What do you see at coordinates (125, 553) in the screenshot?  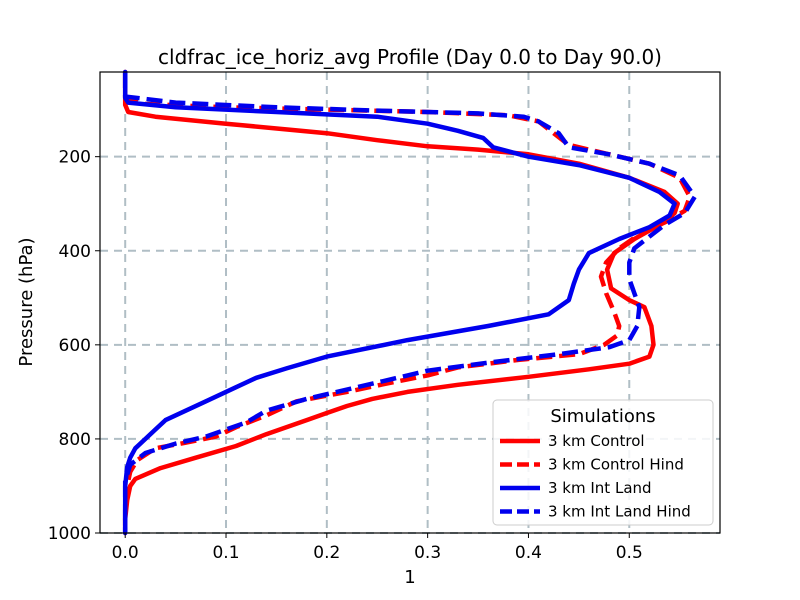 I see `x-tick-label: 0.0` at bounding box center [125, 553].